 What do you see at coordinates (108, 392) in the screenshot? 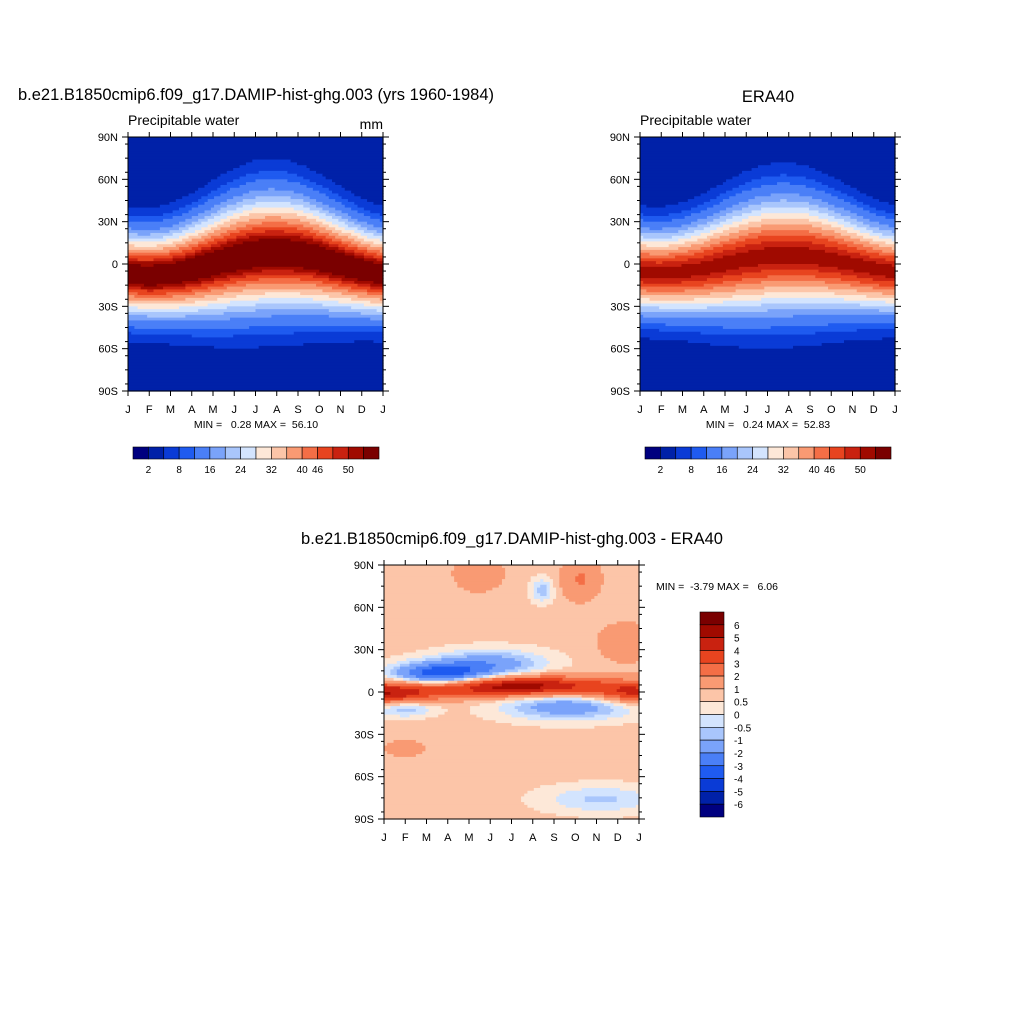
I see `y-tick-label: 90S` at bounding box center [108, 392].